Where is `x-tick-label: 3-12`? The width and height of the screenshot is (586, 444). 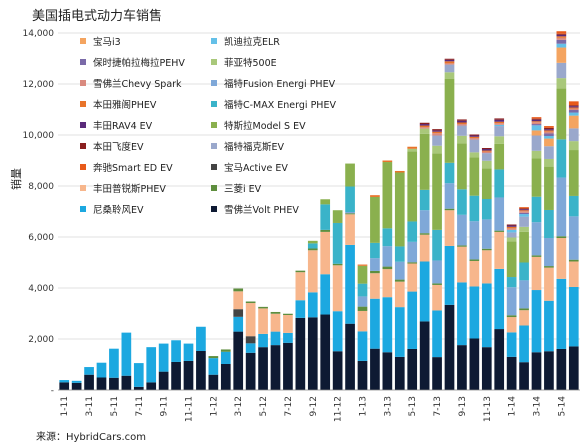
x-tick-label: 3-12 is located at coordinates (239, 406).